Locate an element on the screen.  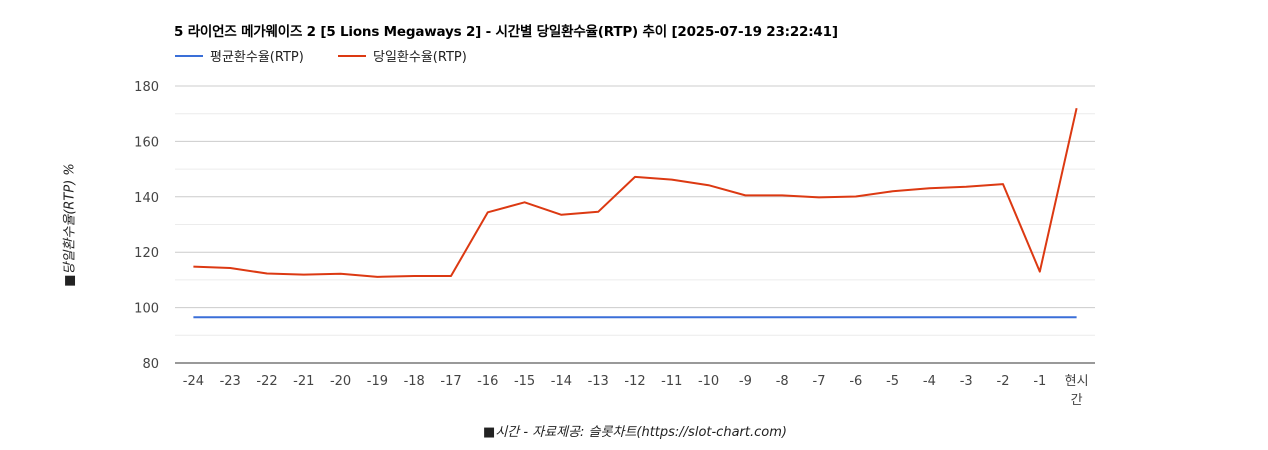
x-tick-label: -24 is located at coordinates (193, 381).